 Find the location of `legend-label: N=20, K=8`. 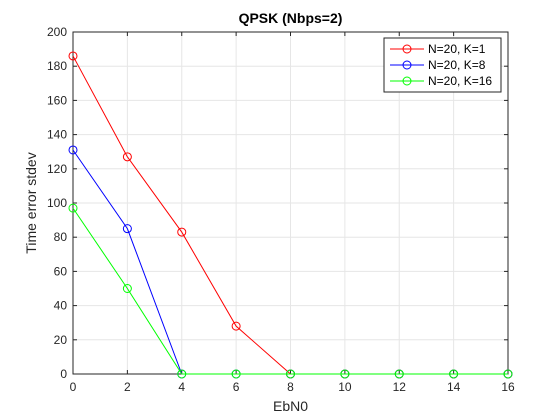

legend-label: N=20, K=8 is located at coordinates (457, 65).